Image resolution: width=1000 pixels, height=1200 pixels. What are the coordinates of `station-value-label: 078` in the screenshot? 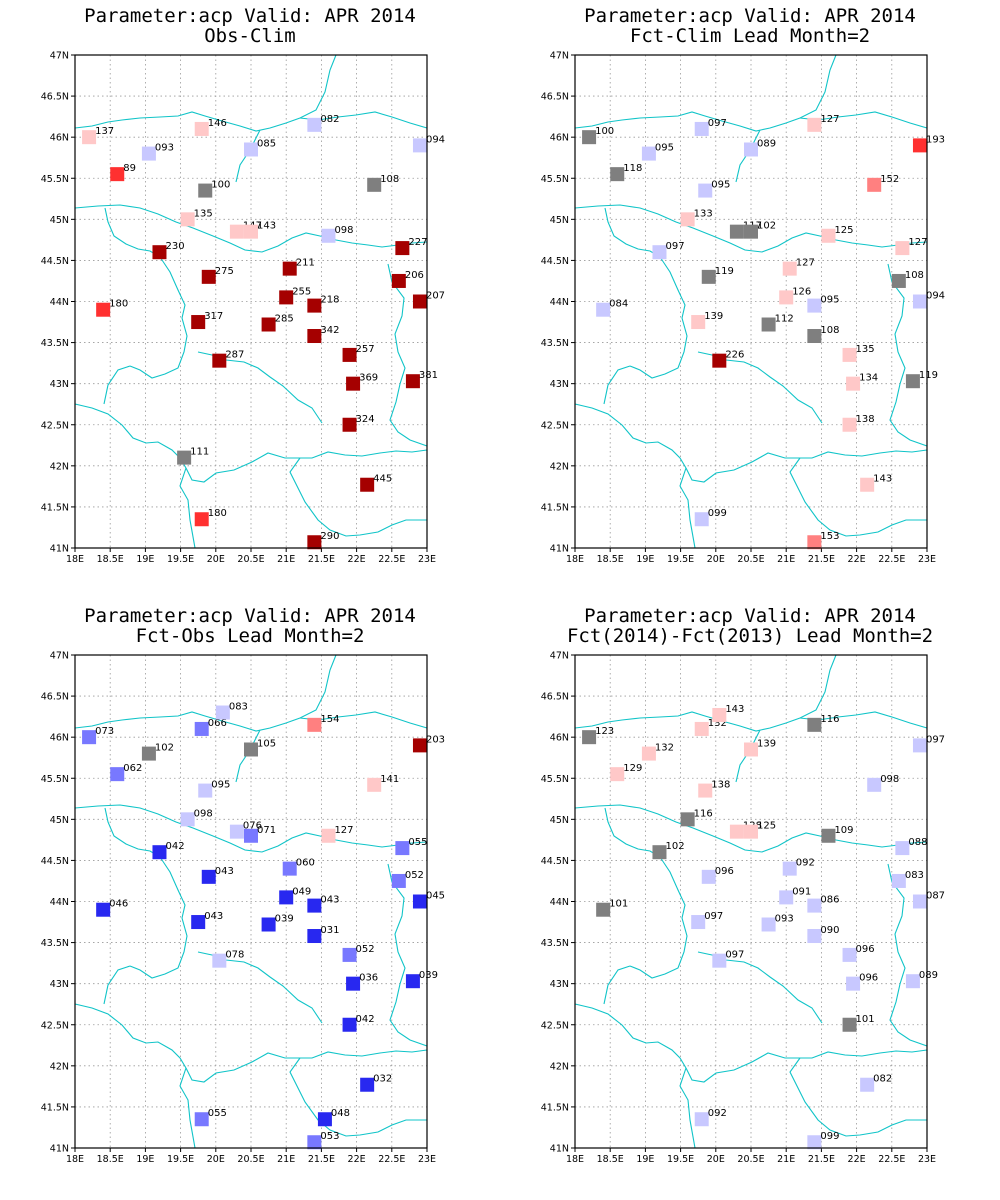 It's located at (234, 955).